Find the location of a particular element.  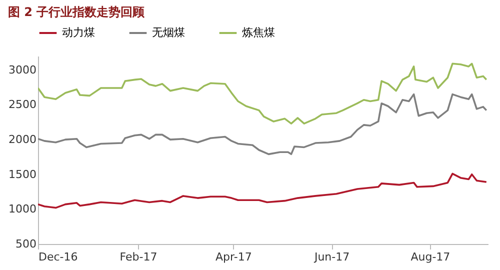

x-tick-label: Aug-17 is located at coordinates (430, 257).